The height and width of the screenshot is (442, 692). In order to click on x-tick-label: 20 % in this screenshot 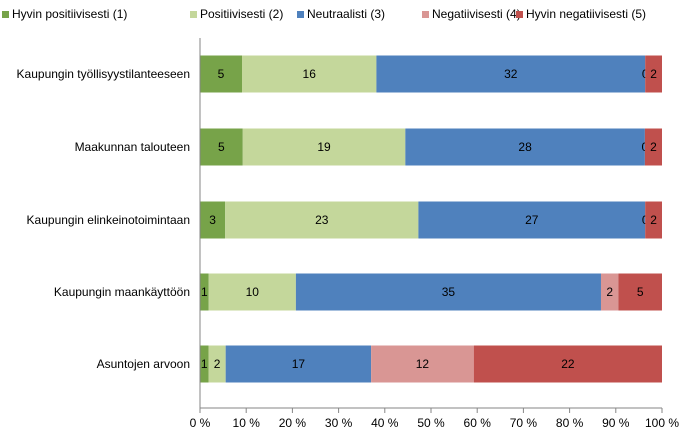, I will do `click(293, 423)`.